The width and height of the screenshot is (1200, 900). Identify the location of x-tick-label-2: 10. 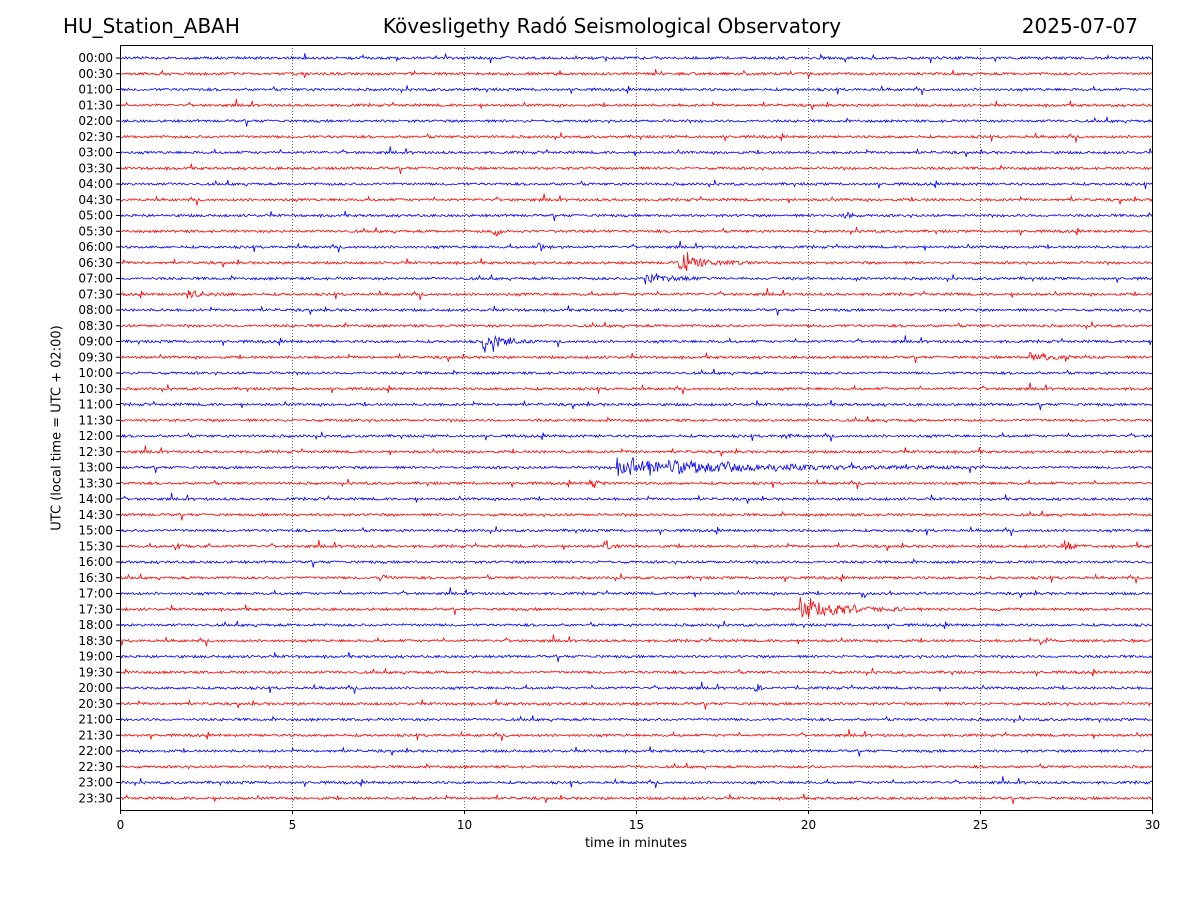
(464, 825).